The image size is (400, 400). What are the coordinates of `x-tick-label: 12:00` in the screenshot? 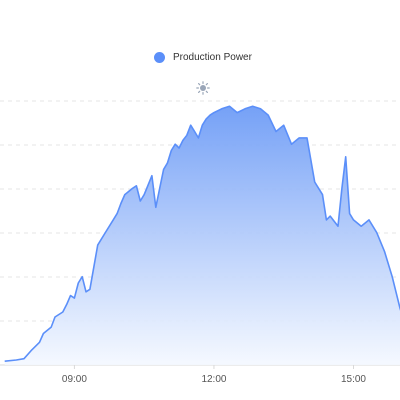 It's located at (213, 379).